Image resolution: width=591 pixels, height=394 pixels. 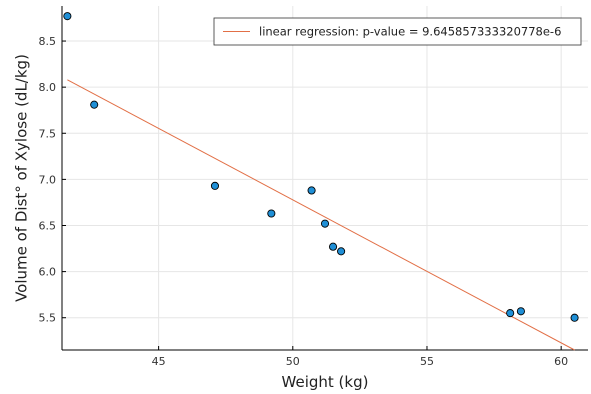 I want to click on y-tick-label: 6.5, so click(x=48, y=225).